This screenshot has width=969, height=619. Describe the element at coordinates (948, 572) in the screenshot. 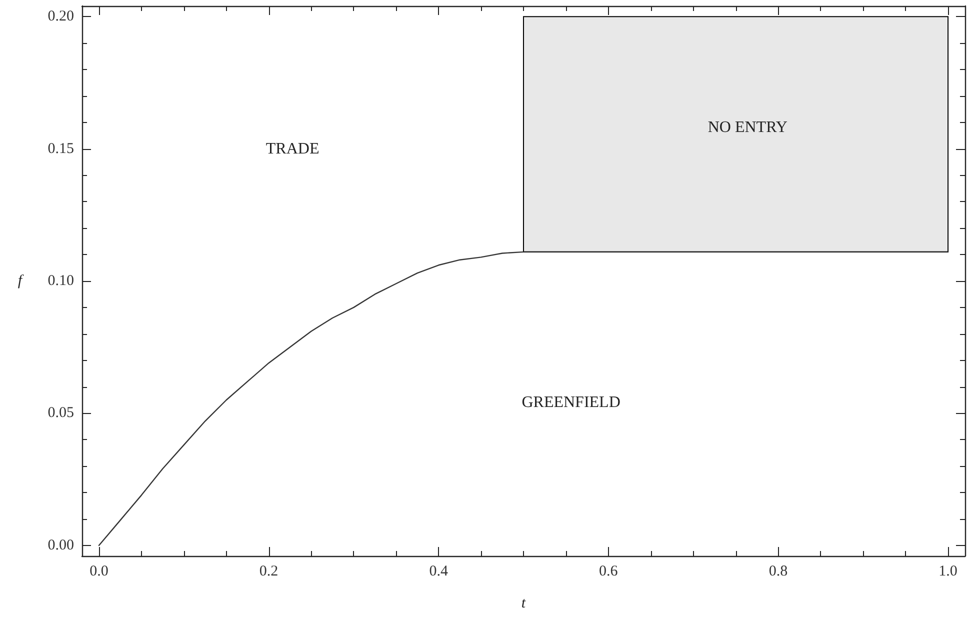

I see `x-tick-label: 1.0` at that location.